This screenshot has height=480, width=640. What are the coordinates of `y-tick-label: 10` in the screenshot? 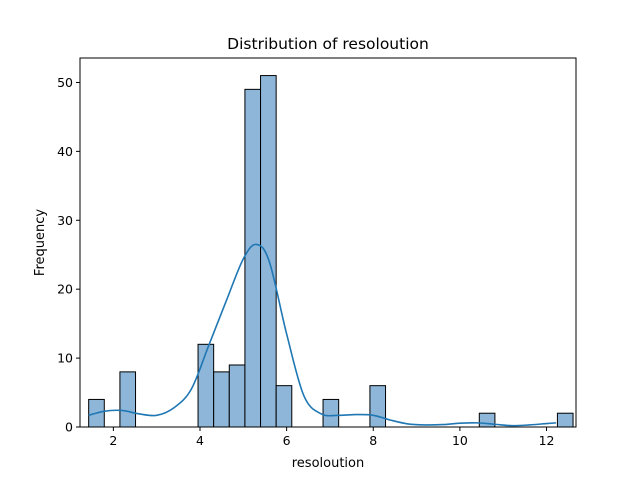 It's located at (65, 358).